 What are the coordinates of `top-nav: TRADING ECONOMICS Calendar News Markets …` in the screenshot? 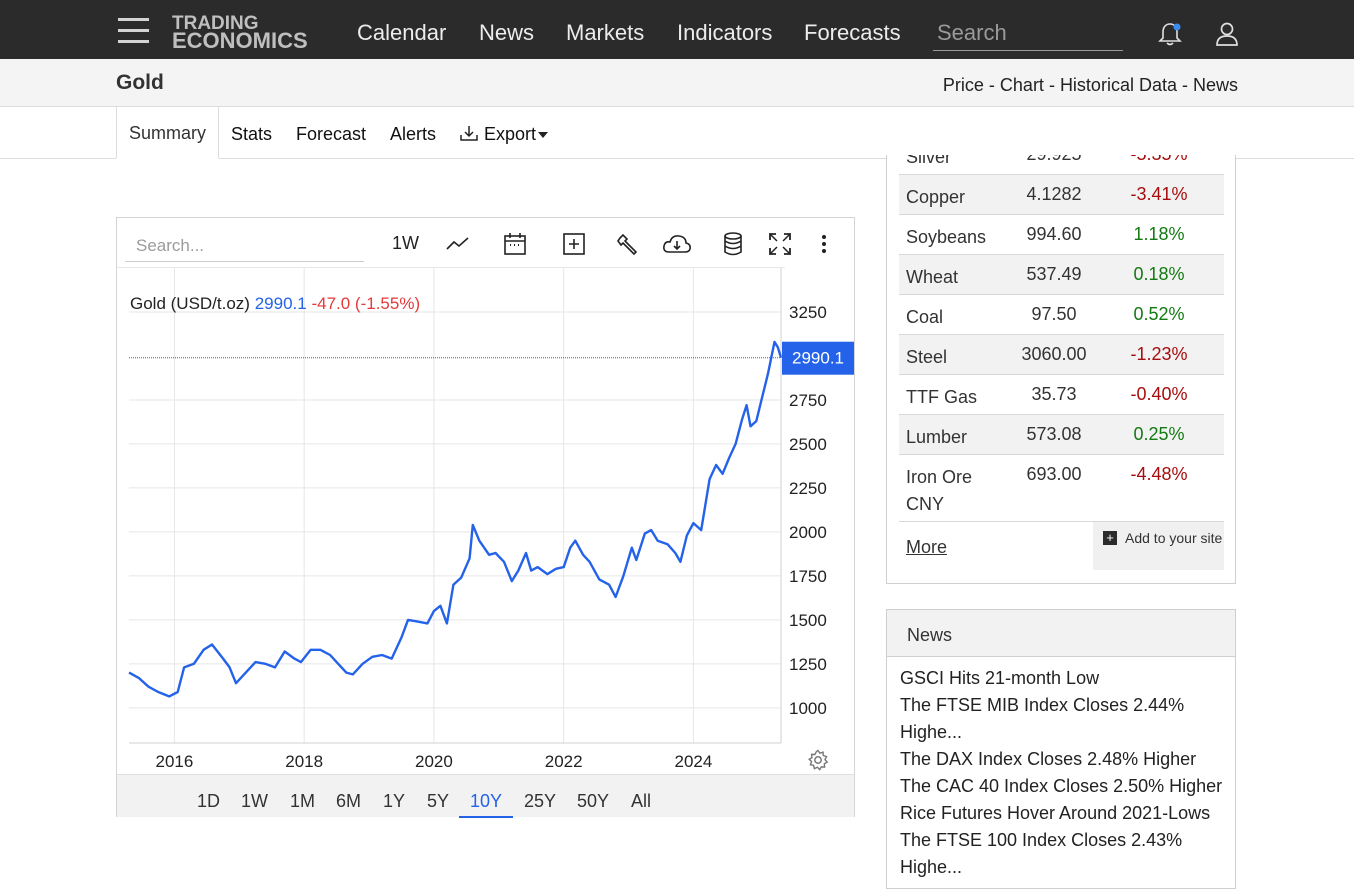 It's located at (677, 29).